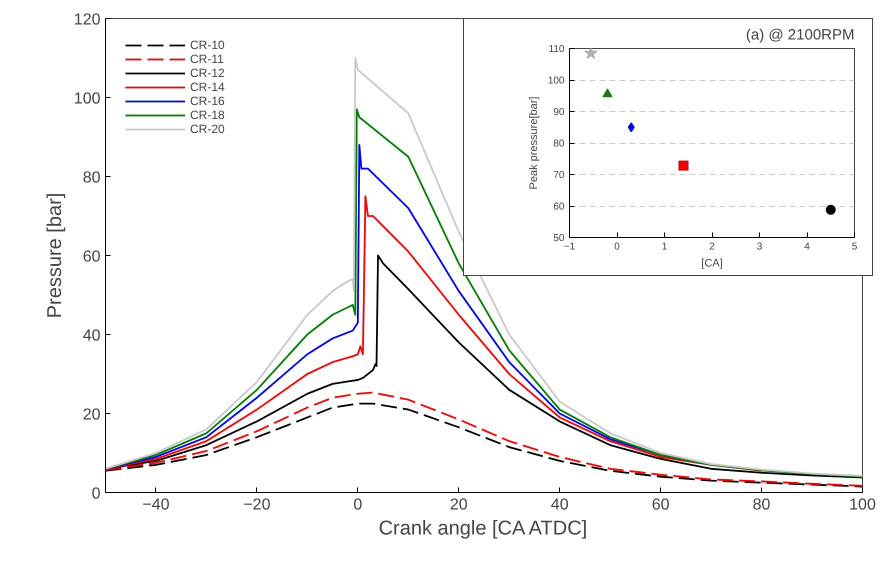  What do you see at coordinates (483, 529) in the screenshot?
I see `x-axis-title: Crank angle [CA ATDC]` at bounding box center [483, 529].